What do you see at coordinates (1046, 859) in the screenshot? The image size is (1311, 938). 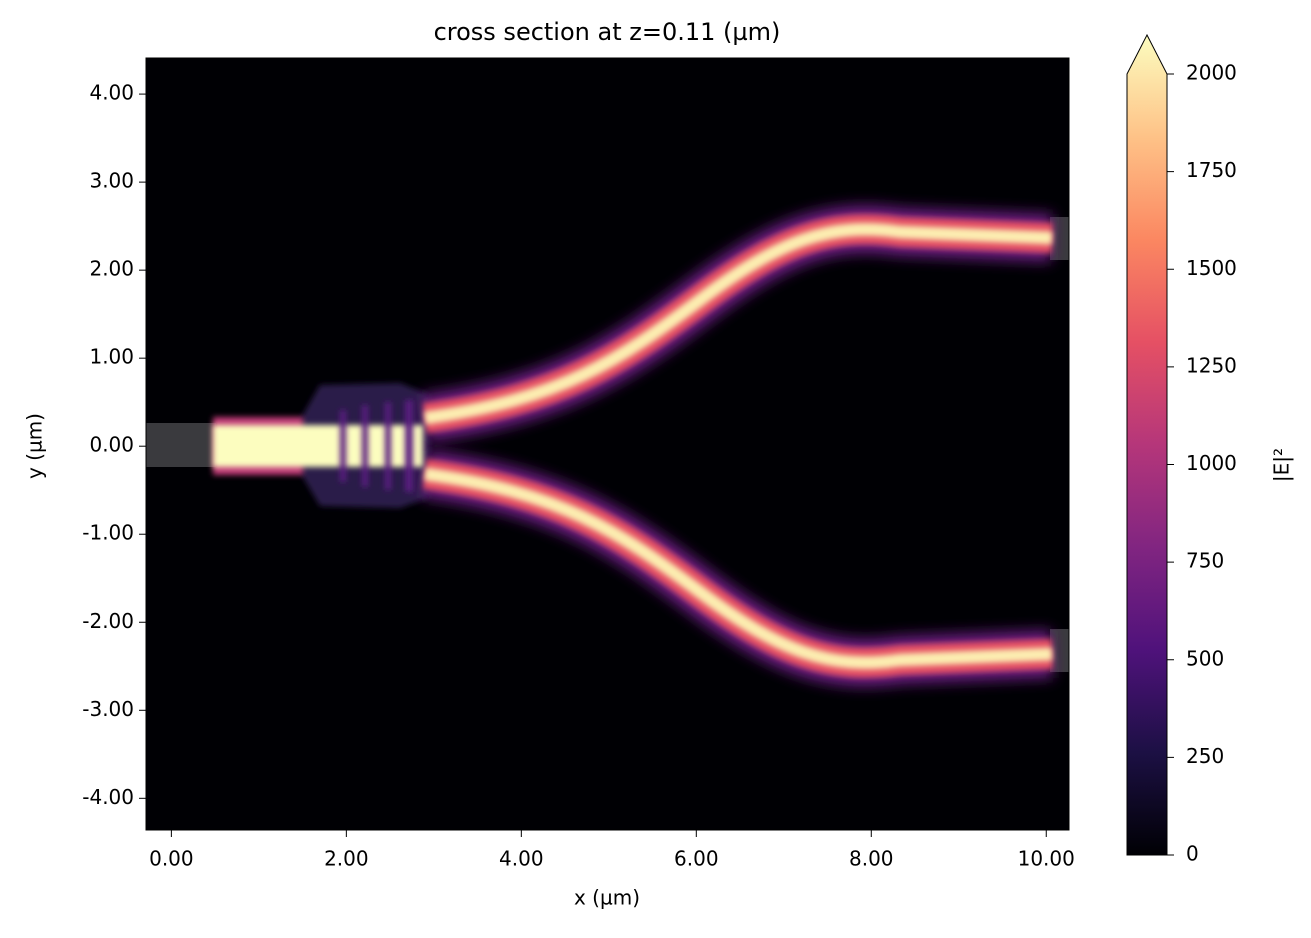 I see `x-tick-label: 10.00` at bounding box center [1046, 859].